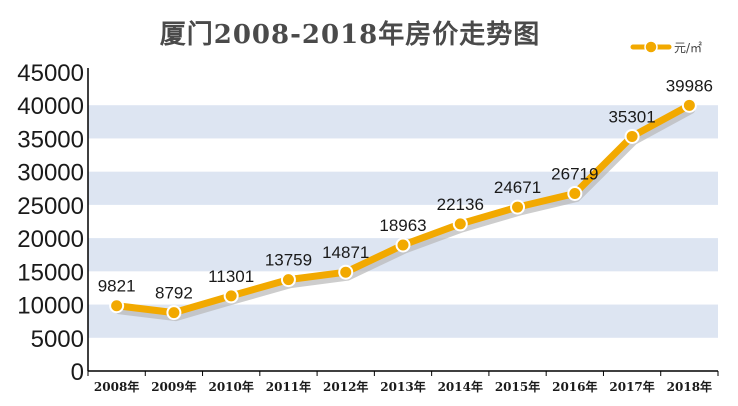  What do you see at coordinates (574, 386) in the screenshot?
I see `x-tick-label: 2016年` at bounding box center [574, 386].